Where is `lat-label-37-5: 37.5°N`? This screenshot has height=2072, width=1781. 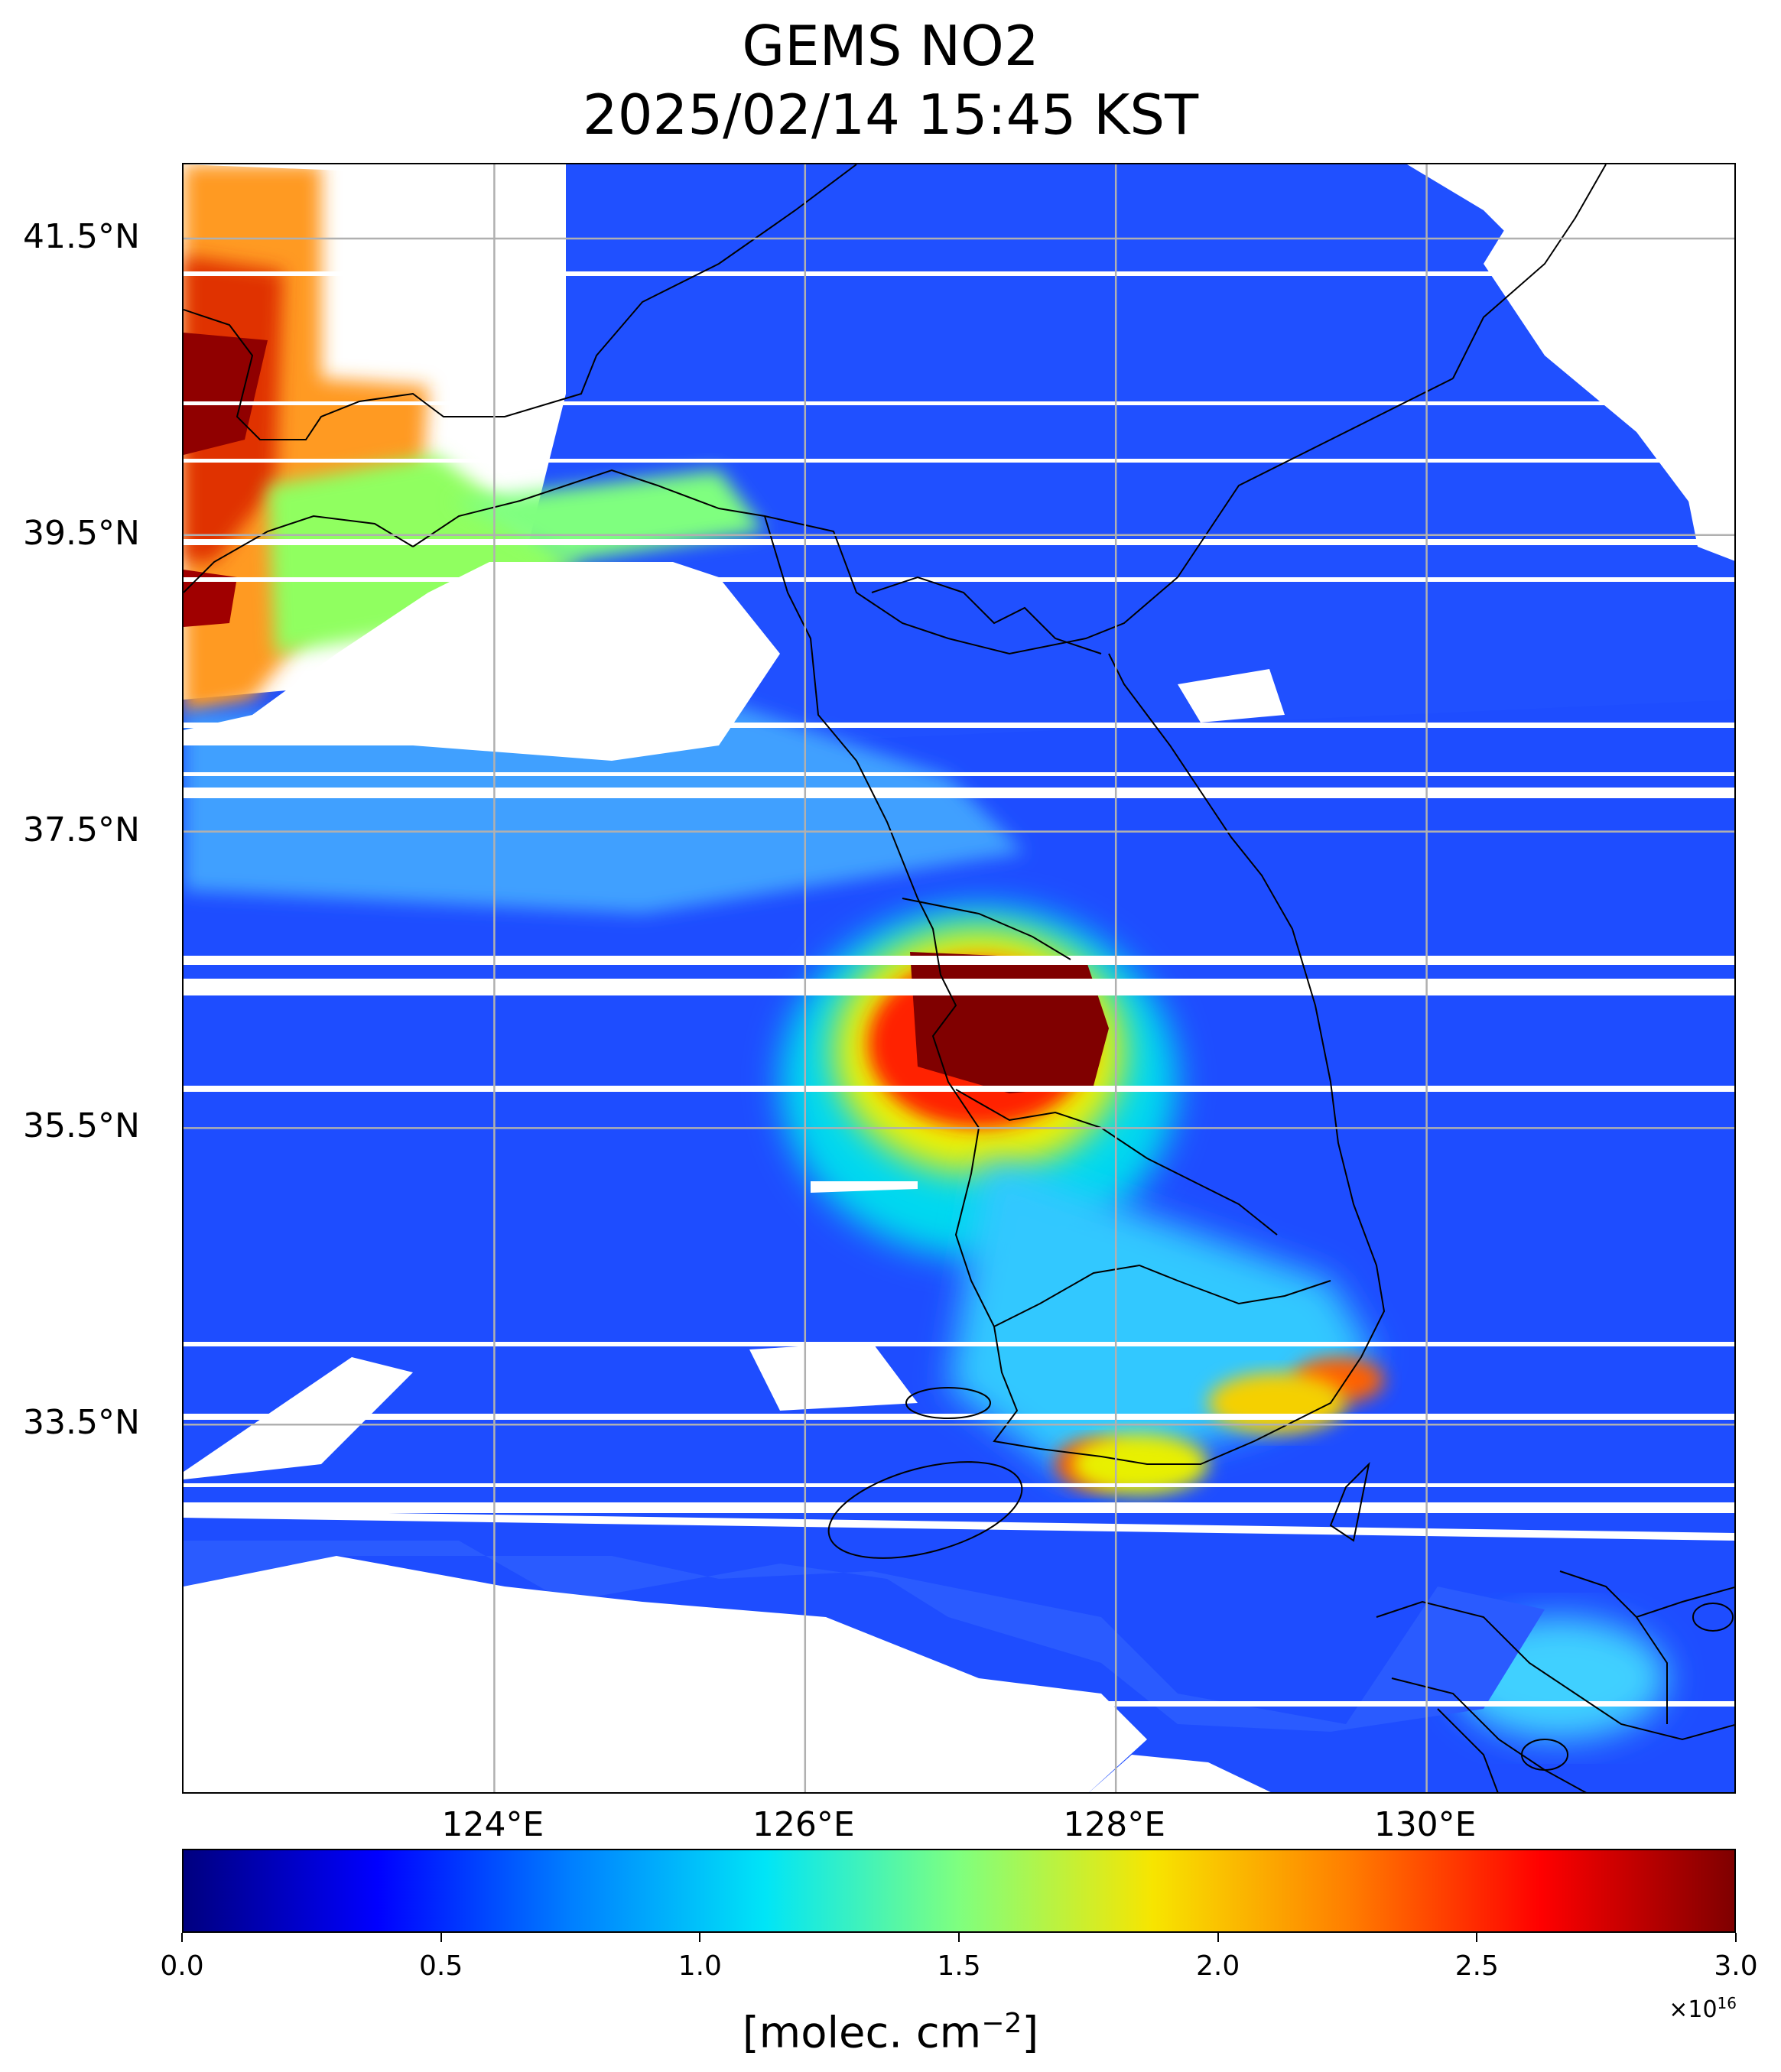 lat-label-37-5: 37.5°N is located at coordinates (81, 829).